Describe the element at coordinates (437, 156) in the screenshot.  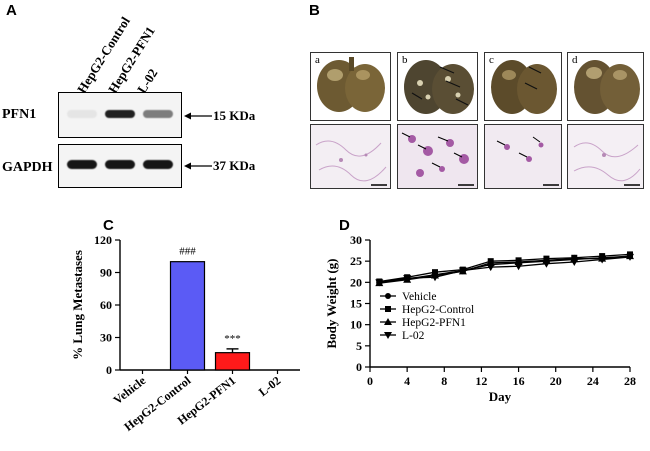
I see `histology-b` at that location.